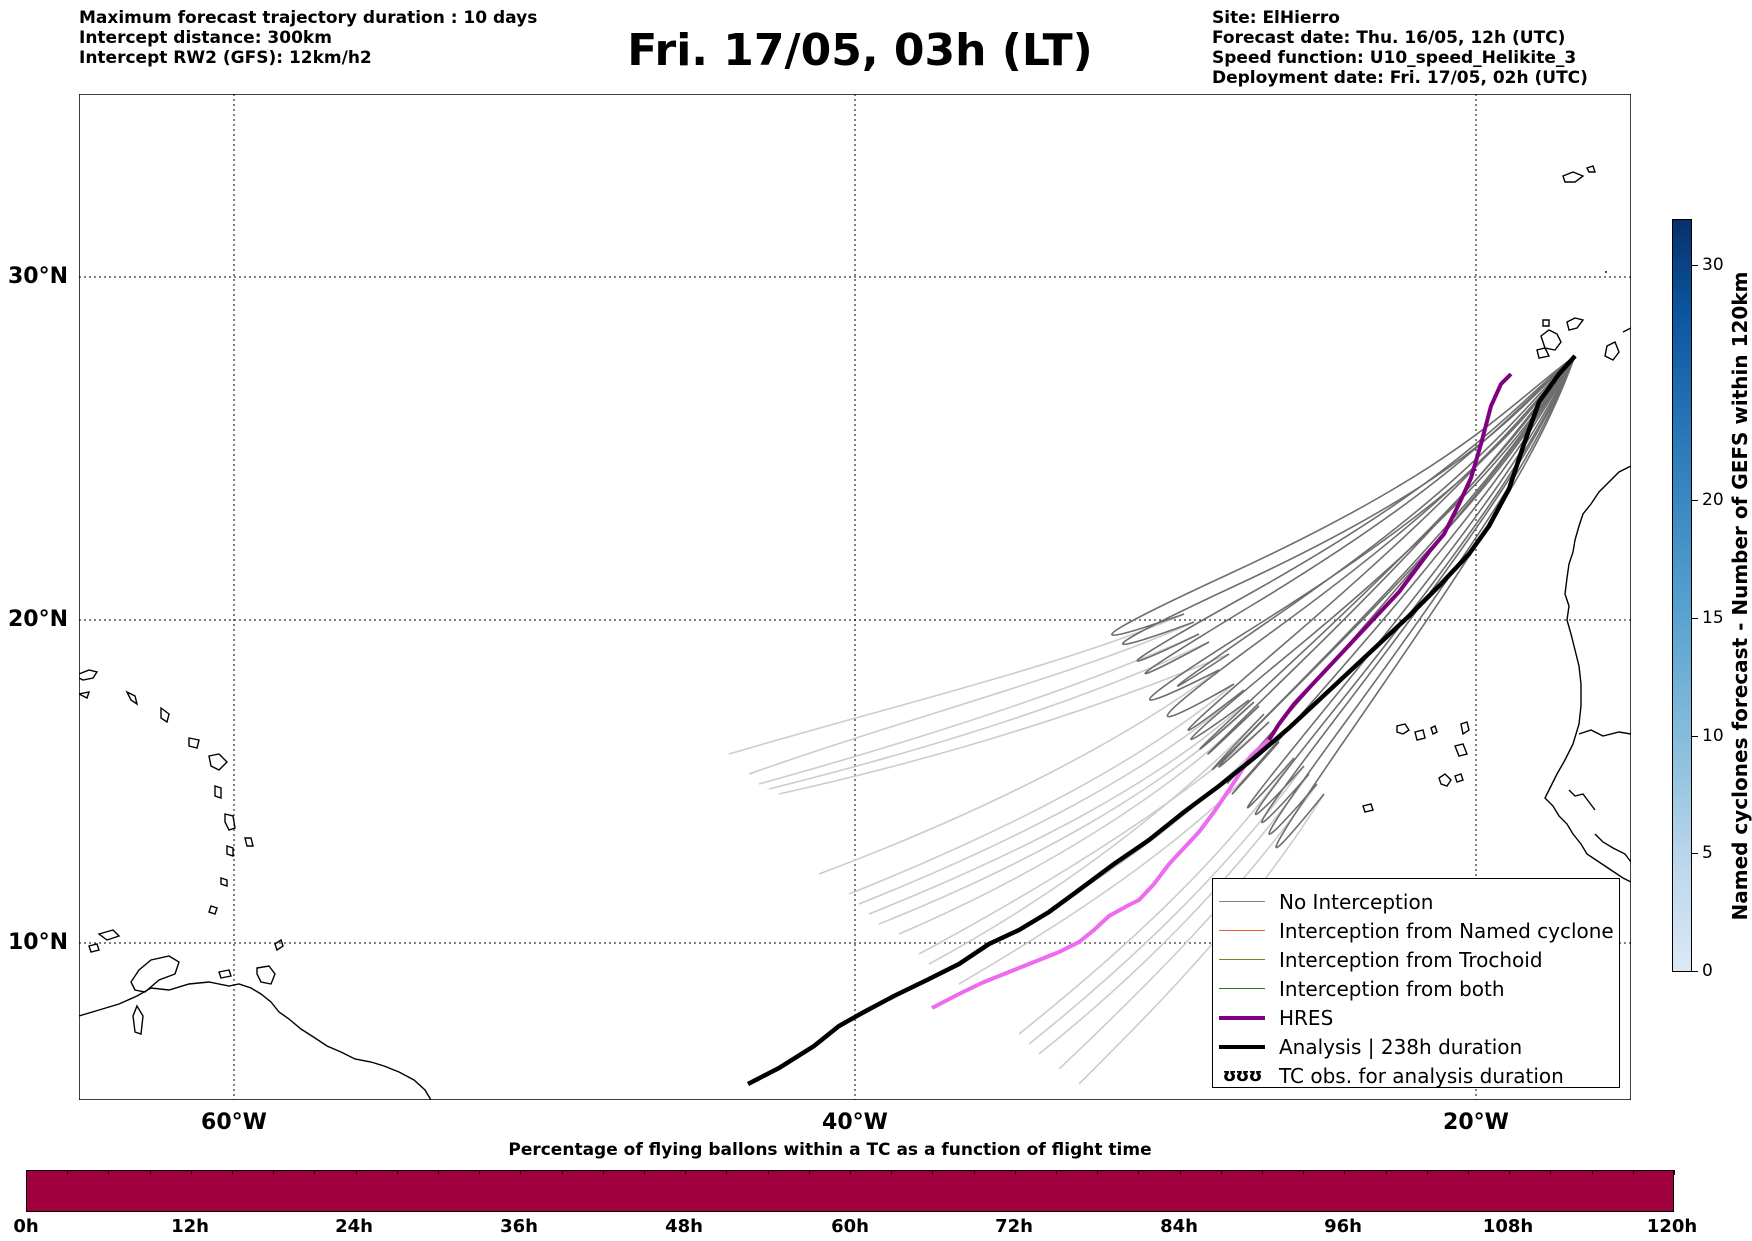  Describe the element at coordinates (1604, 733) in the screenshot. I see `coast-africa-gambia` at that location.